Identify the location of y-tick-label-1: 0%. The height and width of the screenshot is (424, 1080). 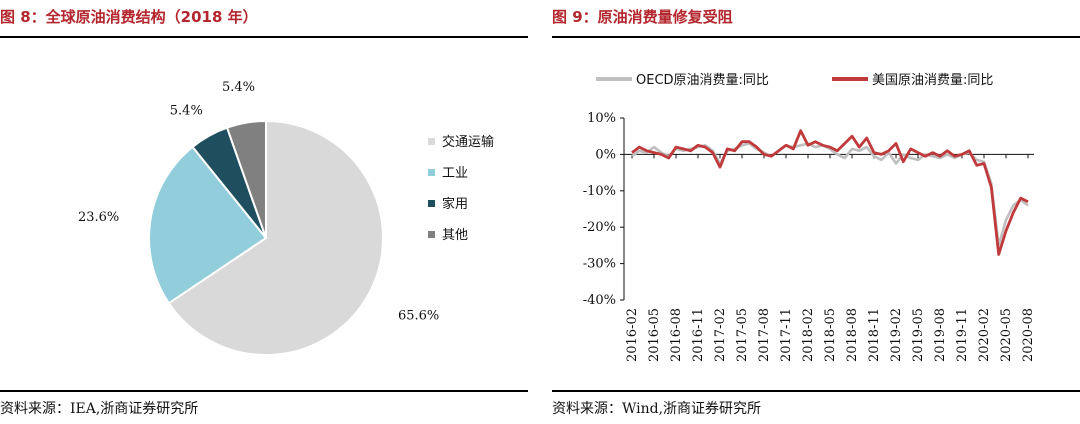
(605, 154).